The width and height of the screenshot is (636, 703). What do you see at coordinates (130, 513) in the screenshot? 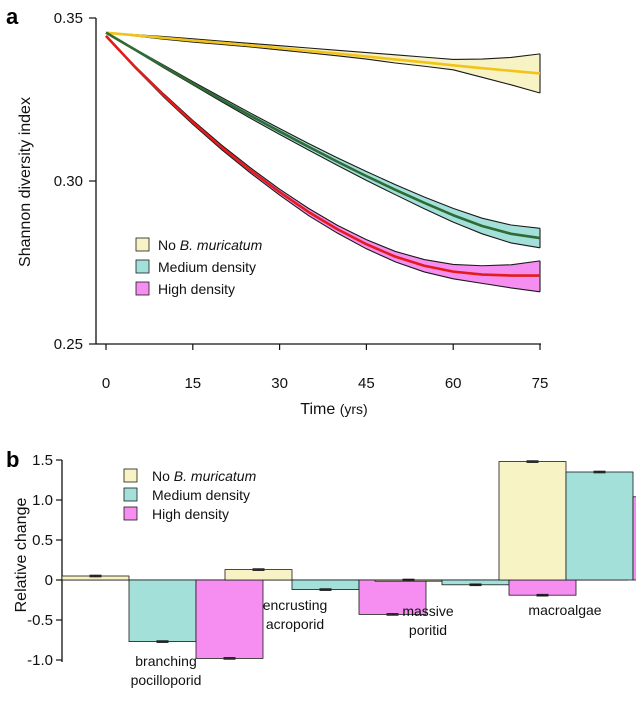
I see `legend-b-swatch-high` at bounding box center [130, 513].